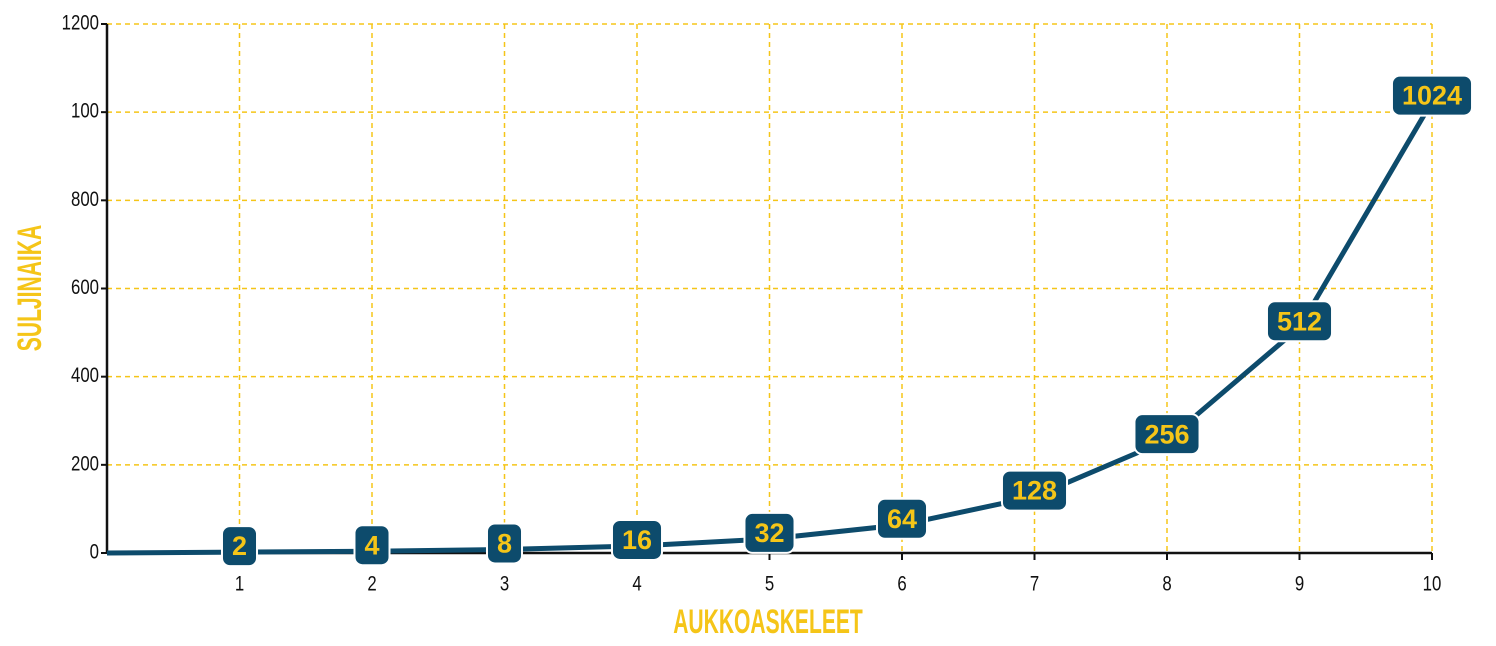  I want to click on y-tick-label: 200, so click(85, 464).